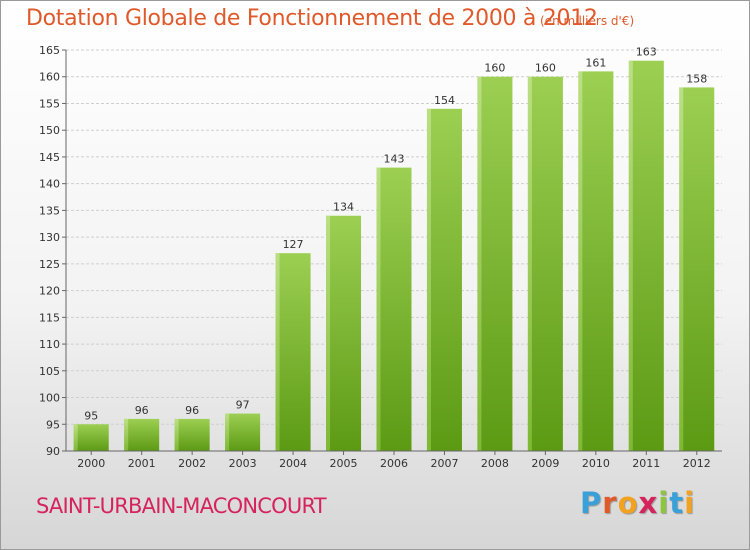 Image resolution: width=750 pixels, height=550 pixels. I want to click on x-tick-label: 2007, so click(444, 463).